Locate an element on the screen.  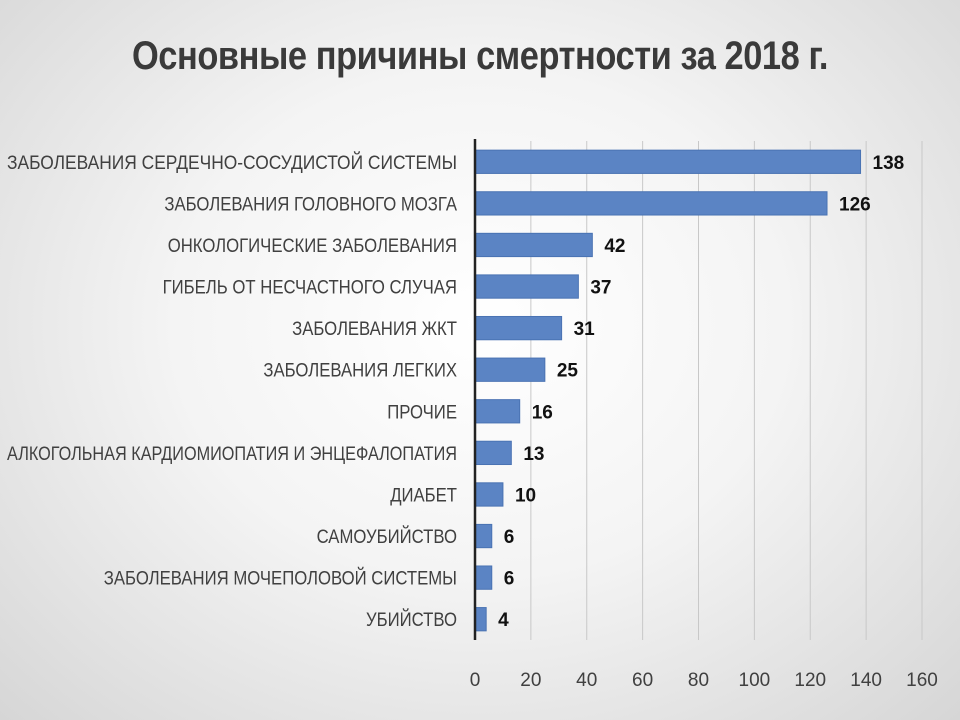
x-tick-label: 140 is located at coordinates (866, 680).